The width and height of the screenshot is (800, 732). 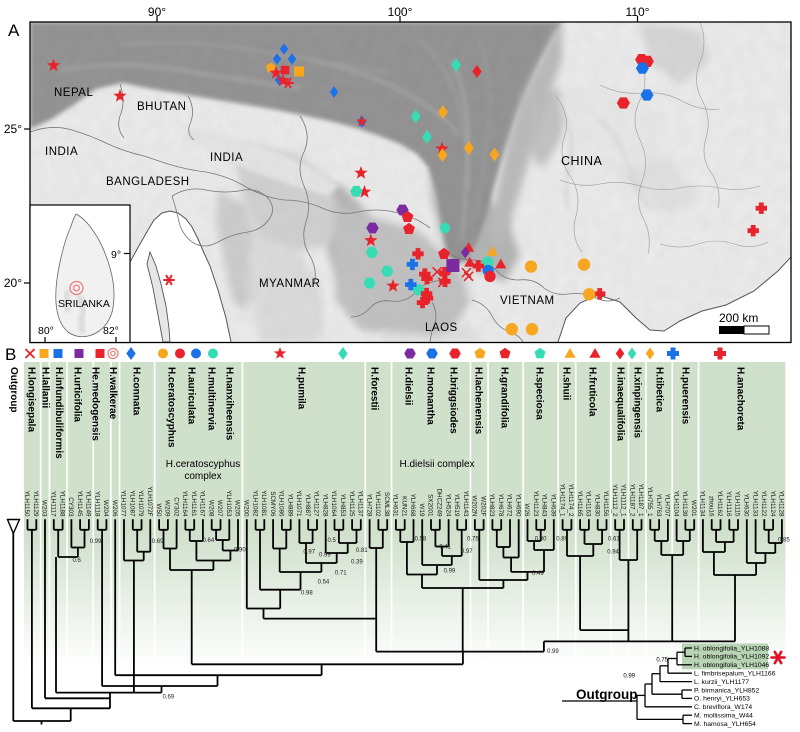 I want to click on svg-text: YLH1112_1, so click(x=623, y=500).